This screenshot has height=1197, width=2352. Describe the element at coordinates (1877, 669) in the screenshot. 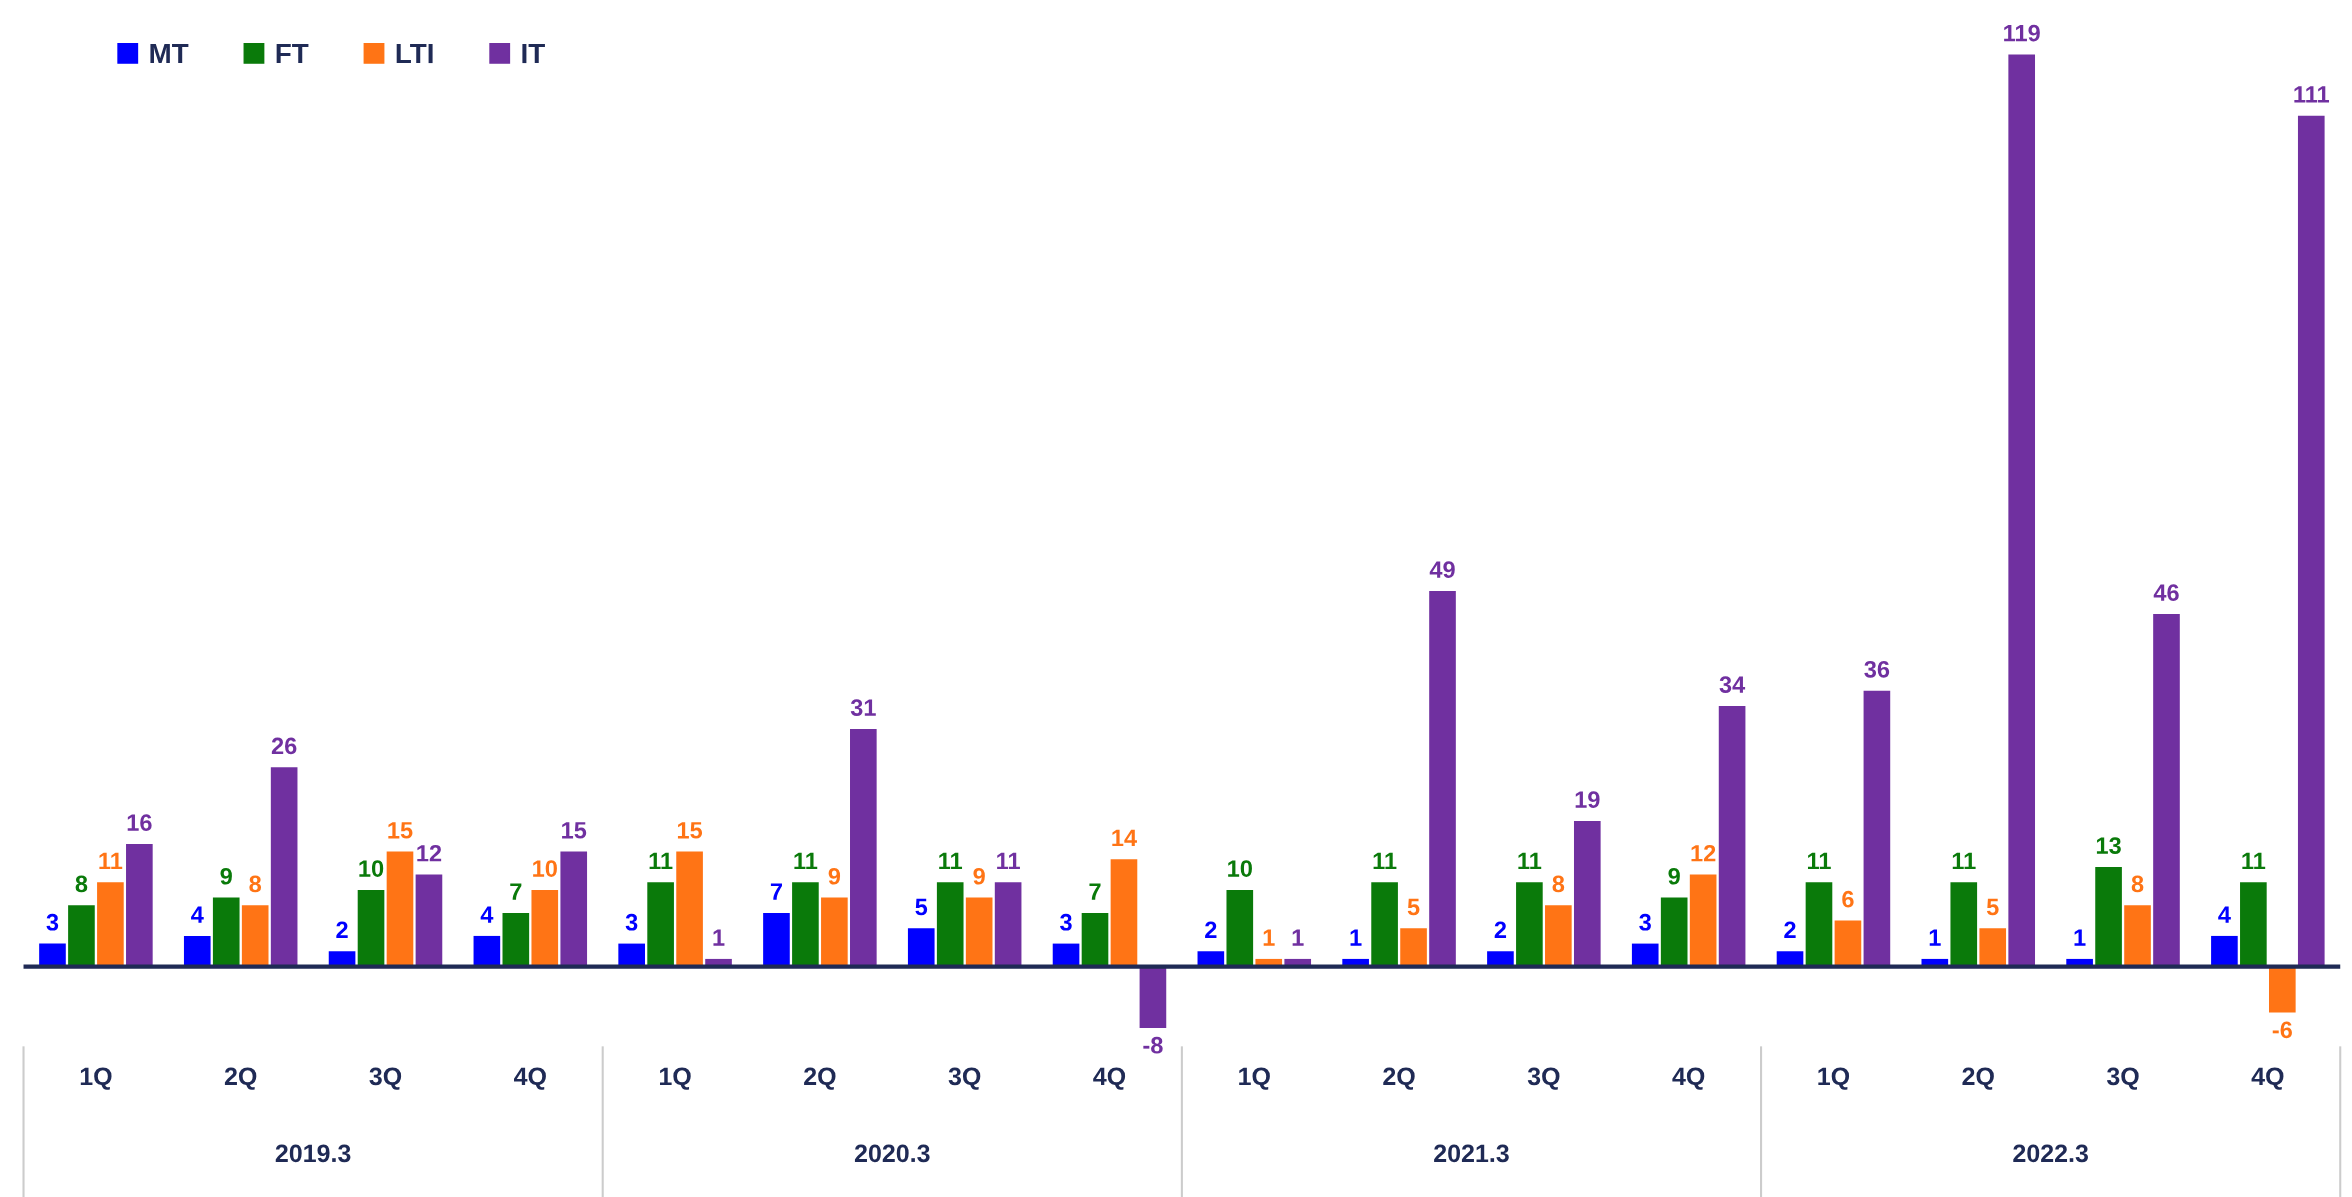

I see `data-label: 36` at that location.